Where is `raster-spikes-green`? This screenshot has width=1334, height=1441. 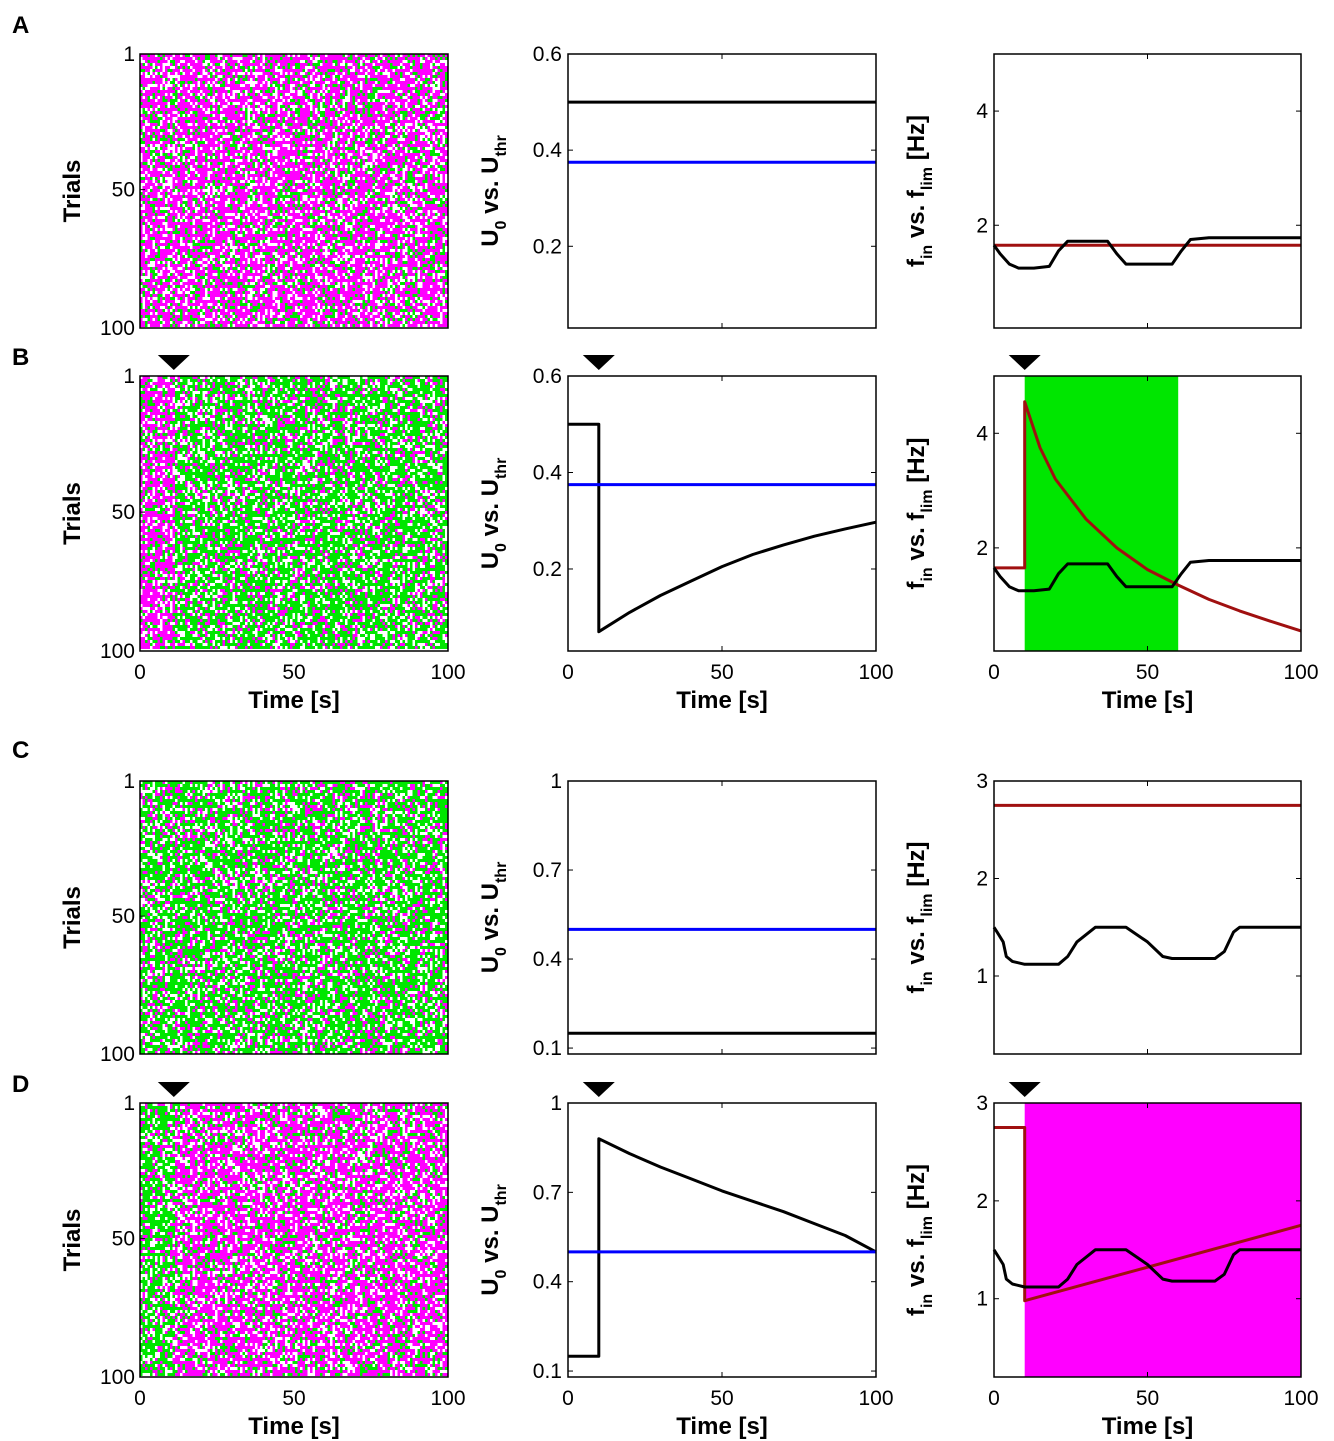 raster-spikes-green is located at coordinates (294, 190).